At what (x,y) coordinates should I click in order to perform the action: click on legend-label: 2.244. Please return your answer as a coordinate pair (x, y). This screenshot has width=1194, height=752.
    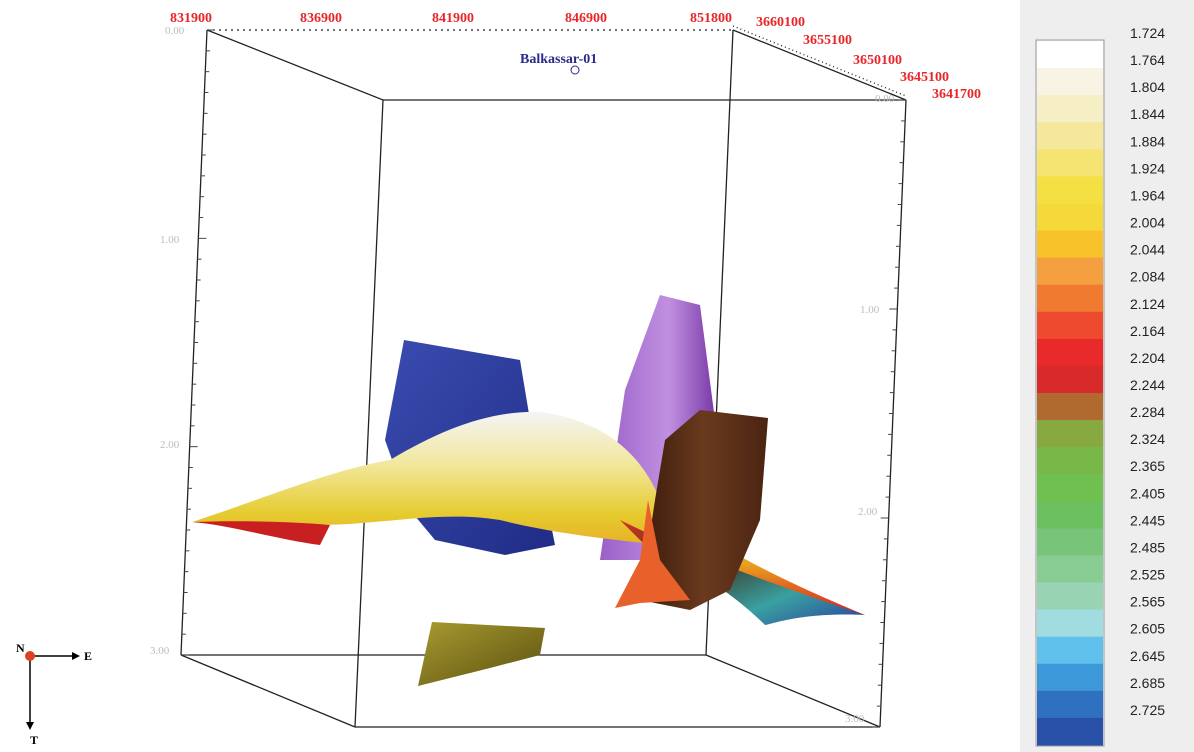
    Looking at the image, I should click on (1147, 385).